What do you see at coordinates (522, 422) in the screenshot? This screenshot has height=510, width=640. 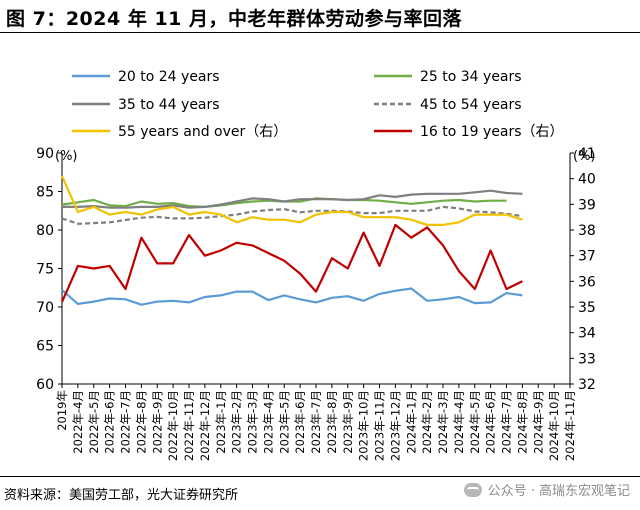 I see `x-tick-label: 2024年-8月` at bounding box center [522, 422].